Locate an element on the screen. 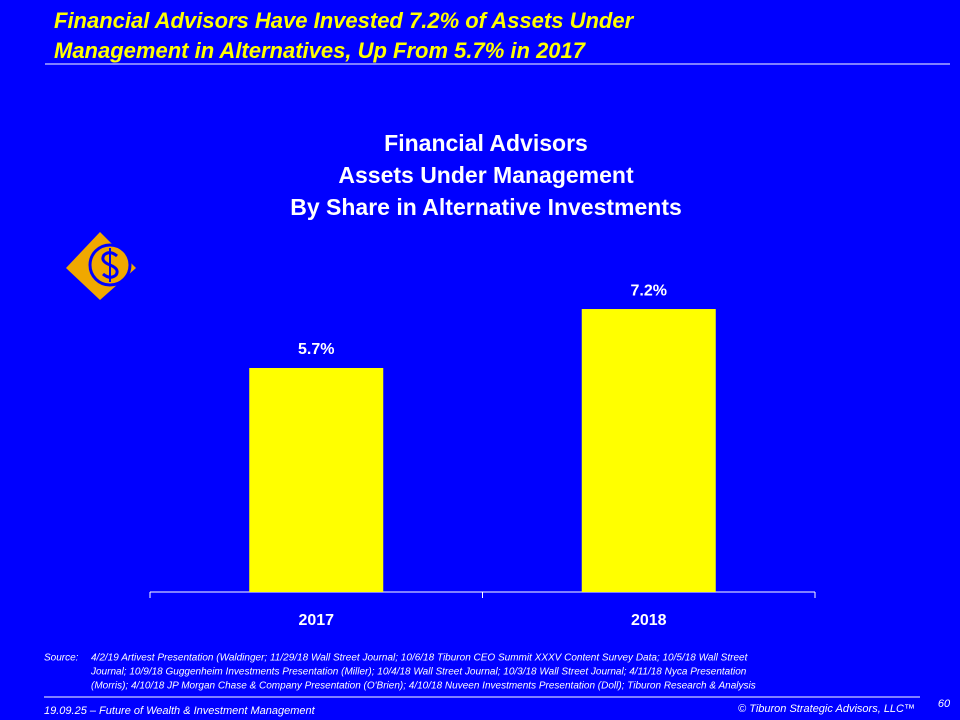 This screenshot has width=960, height=720. value-label: 7.2% is located at coordinates (649, 290).